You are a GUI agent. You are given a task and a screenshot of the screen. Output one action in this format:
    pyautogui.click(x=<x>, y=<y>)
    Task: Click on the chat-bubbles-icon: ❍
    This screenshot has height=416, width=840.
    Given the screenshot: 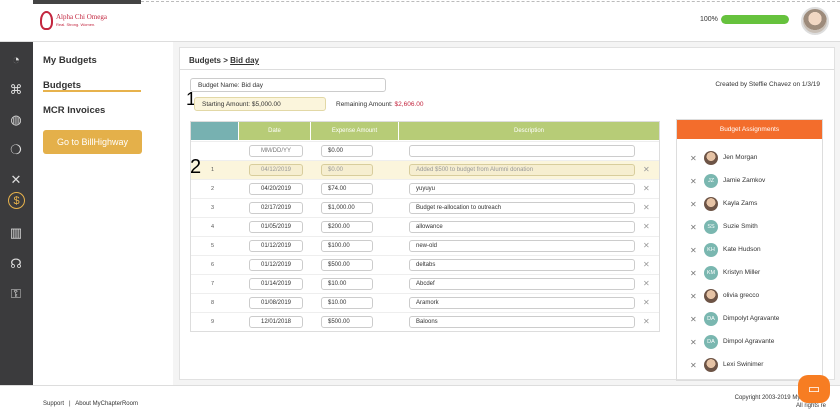 What is the action you would take?
    pyautogui.click(x=16, y=149)
    